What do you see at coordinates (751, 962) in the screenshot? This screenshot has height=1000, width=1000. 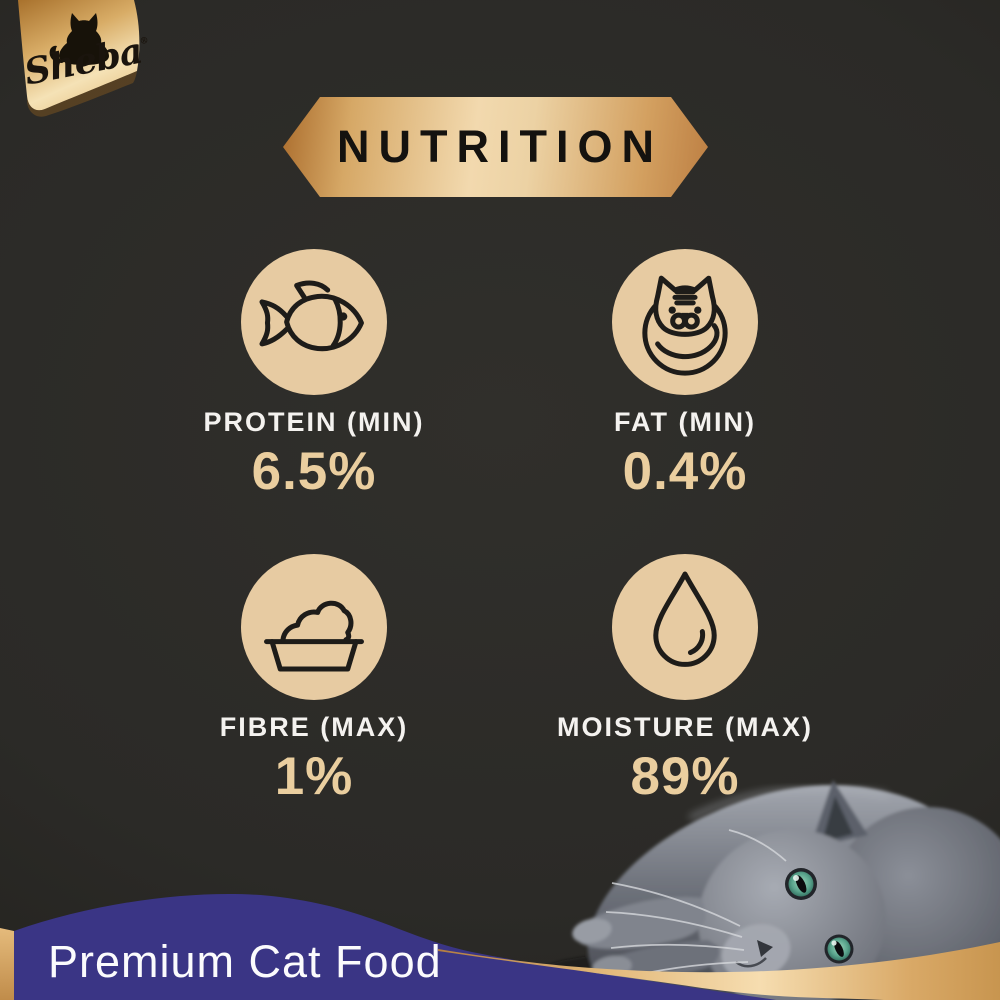 I see `cat-mouth` at bounding box center [751, 962].